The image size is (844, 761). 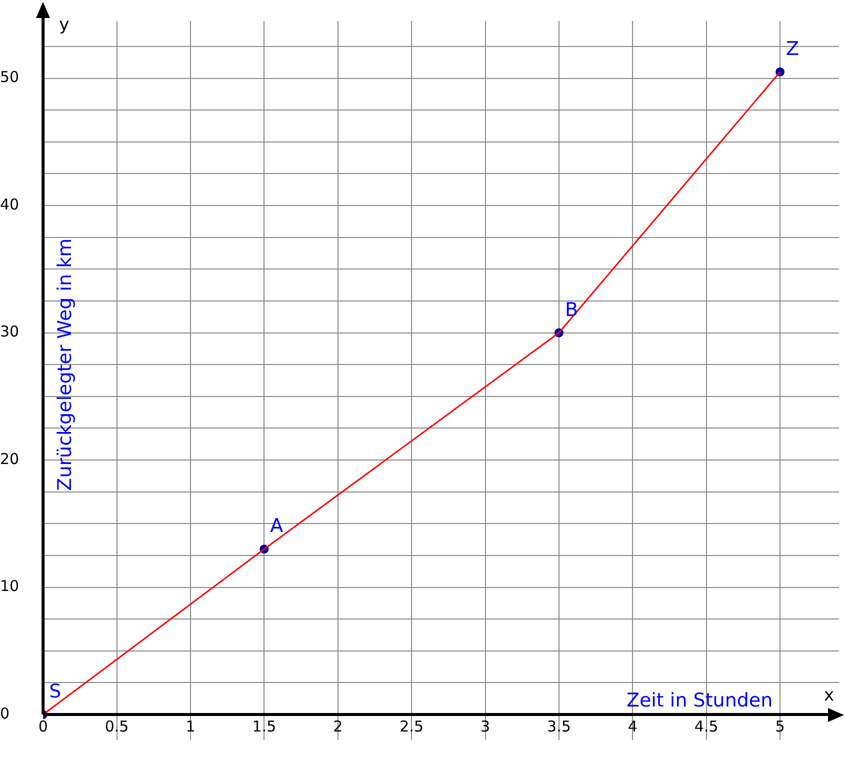 What do you see at coordinates (412, 726) in the screenshot?
I see `x-tick-label: 2.5` at bounding box center [412, 726].